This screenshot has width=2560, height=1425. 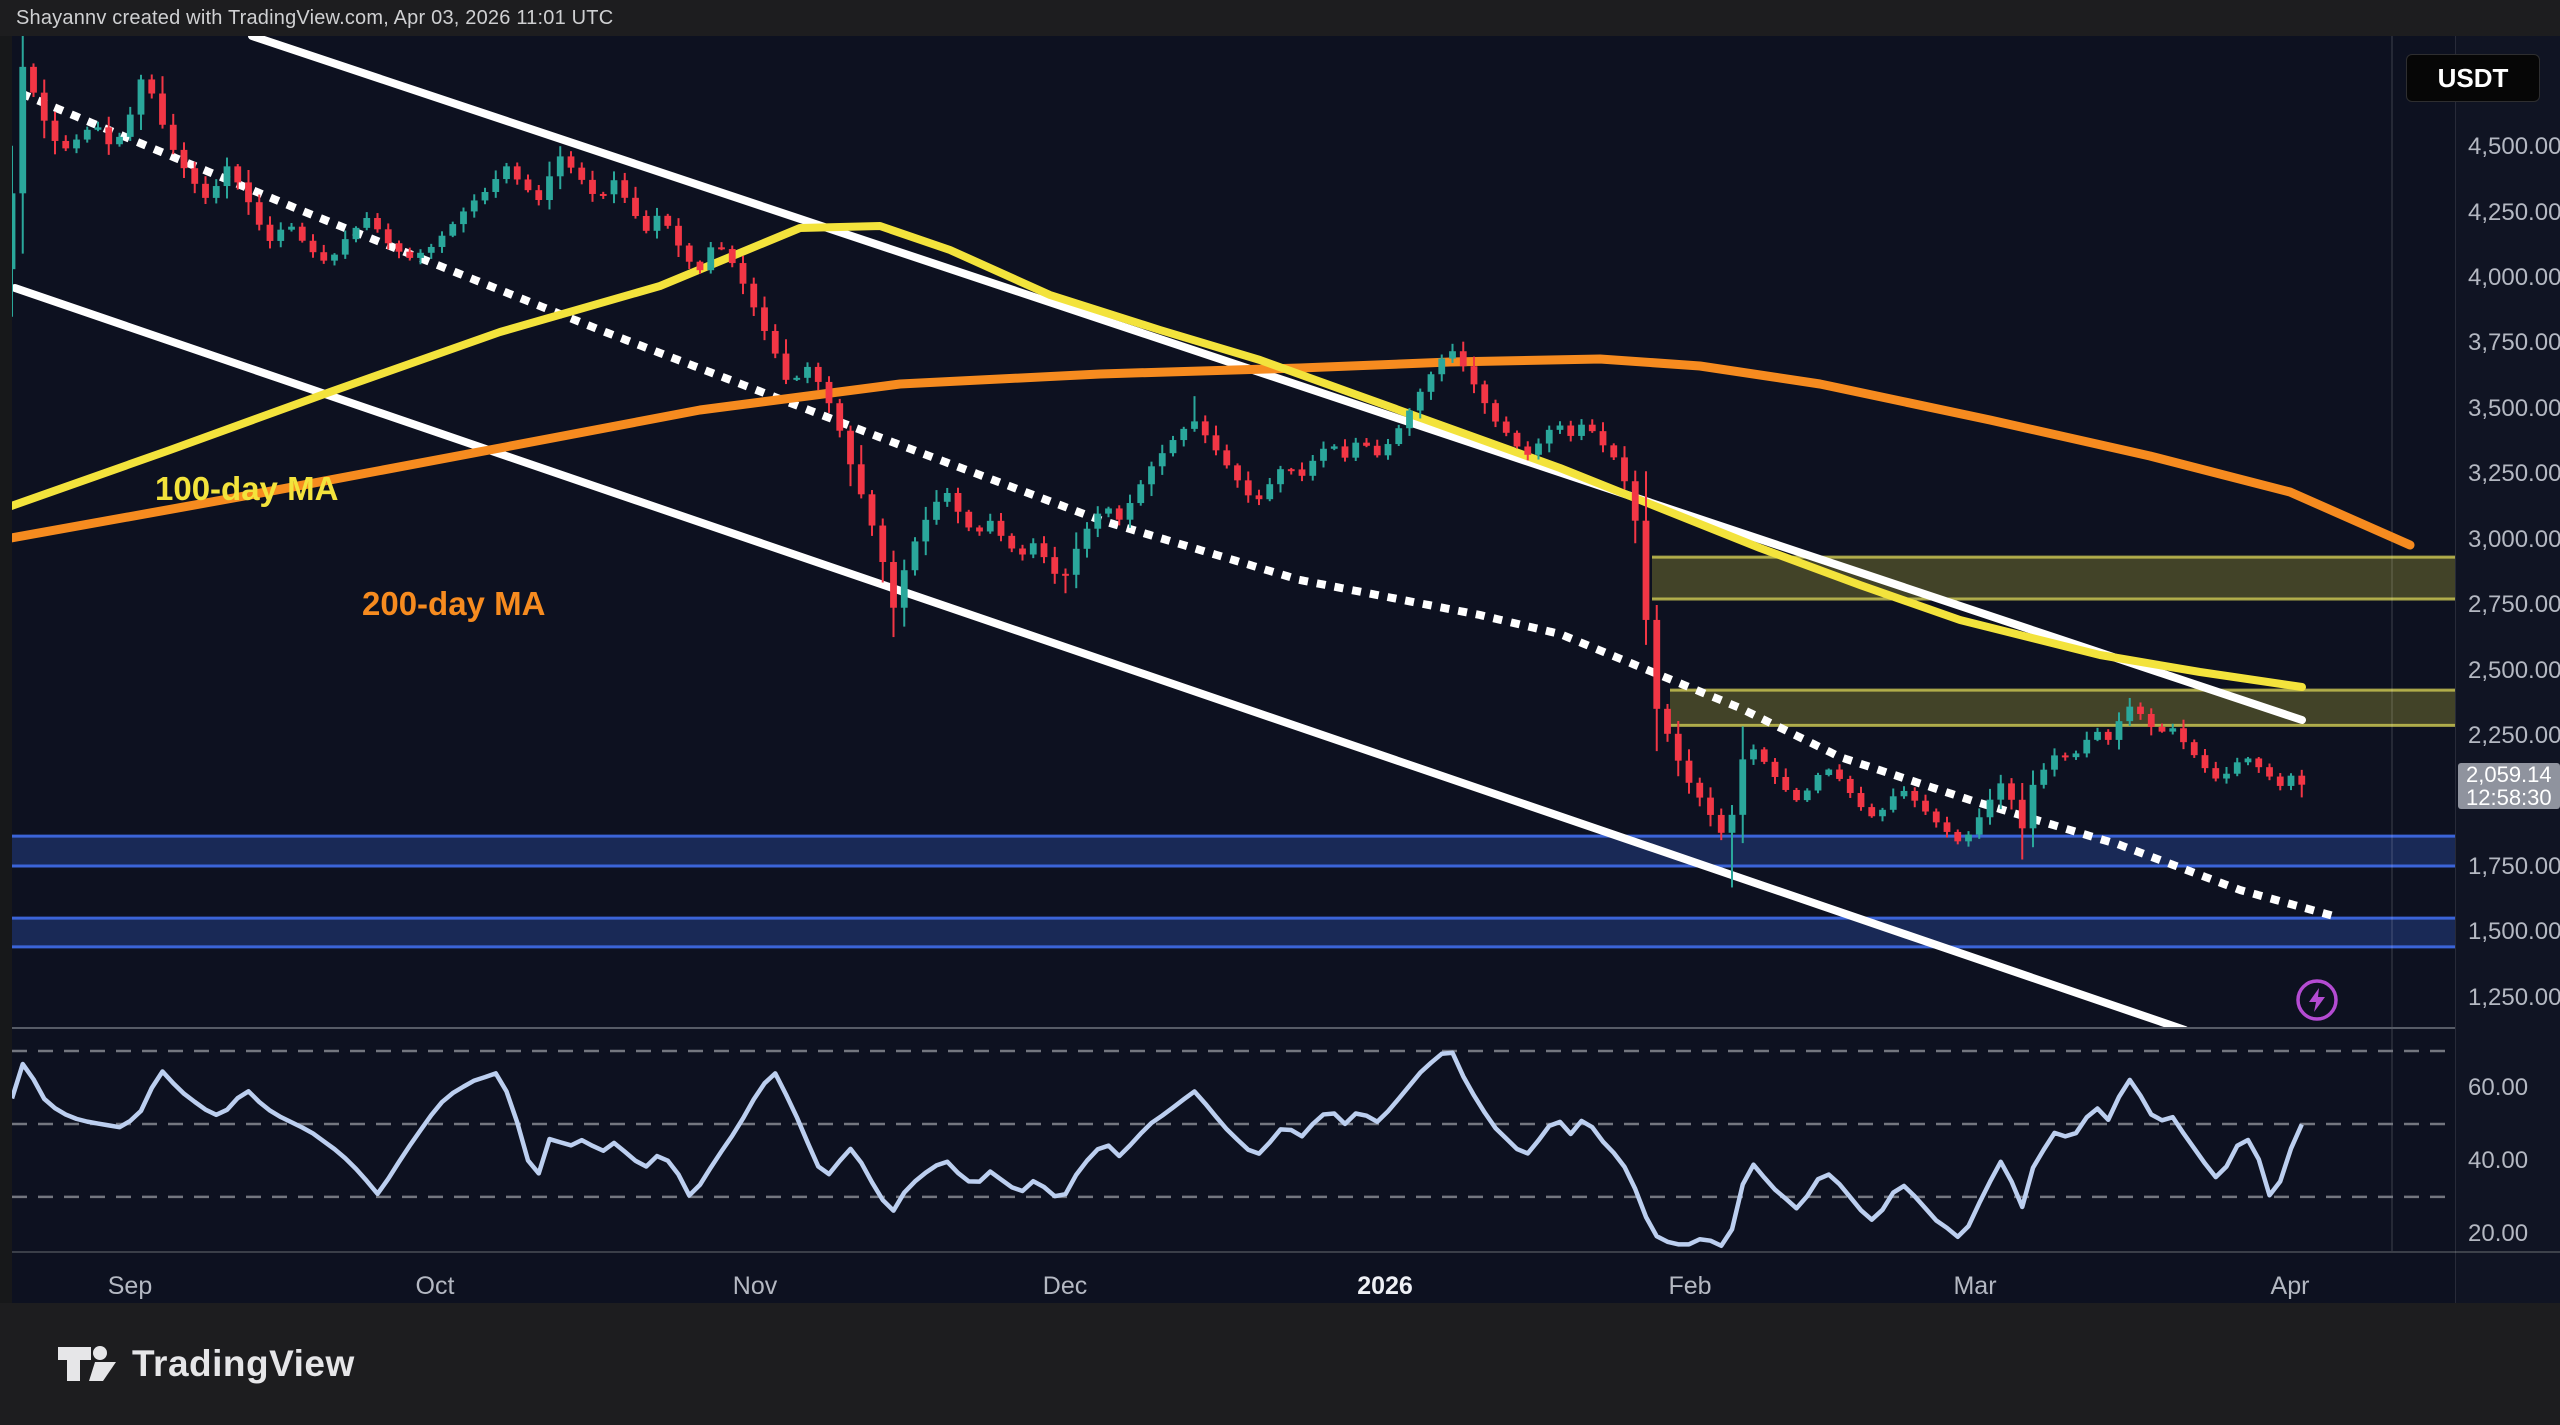 What do you see at coordinates (2473, 78) in the screenshot?
I see `currency-toggle-button: USDT` at bounding box center [2473, 78].